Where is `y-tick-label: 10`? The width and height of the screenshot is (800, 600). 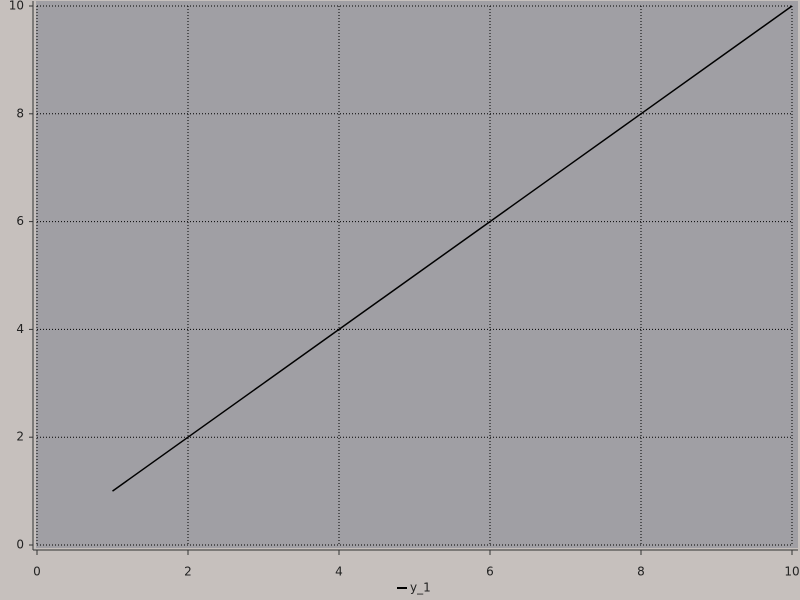 y-tick-label: 10 is located at coordinates (16, 6).